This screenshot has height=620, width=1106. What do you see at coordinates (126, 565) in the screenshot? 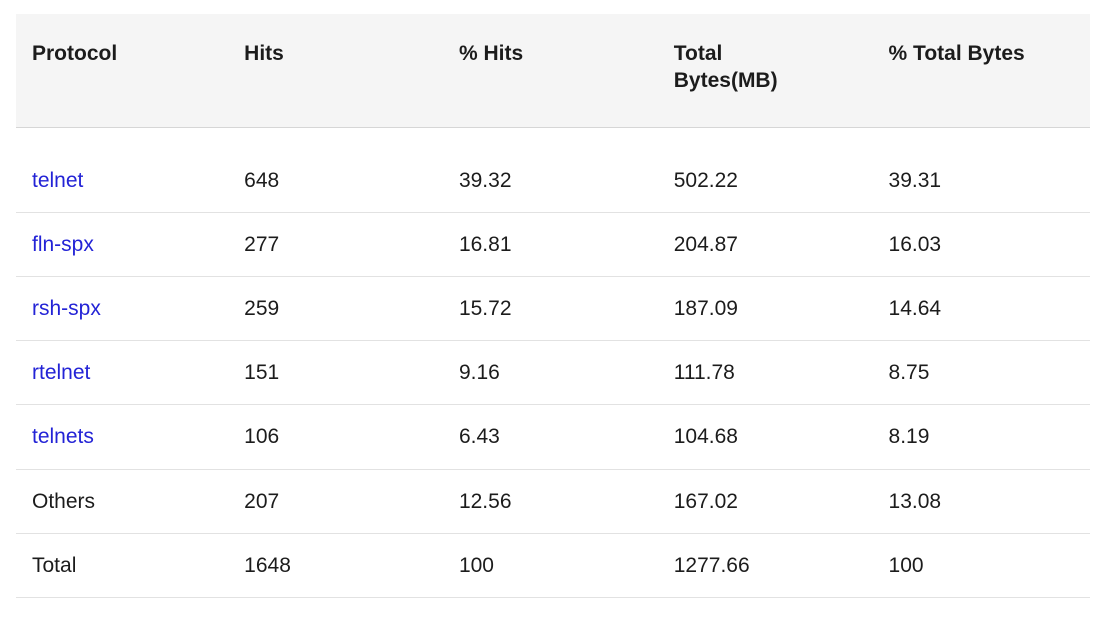
I see `protocol-cell: Total` at bounding box center [126, 565].